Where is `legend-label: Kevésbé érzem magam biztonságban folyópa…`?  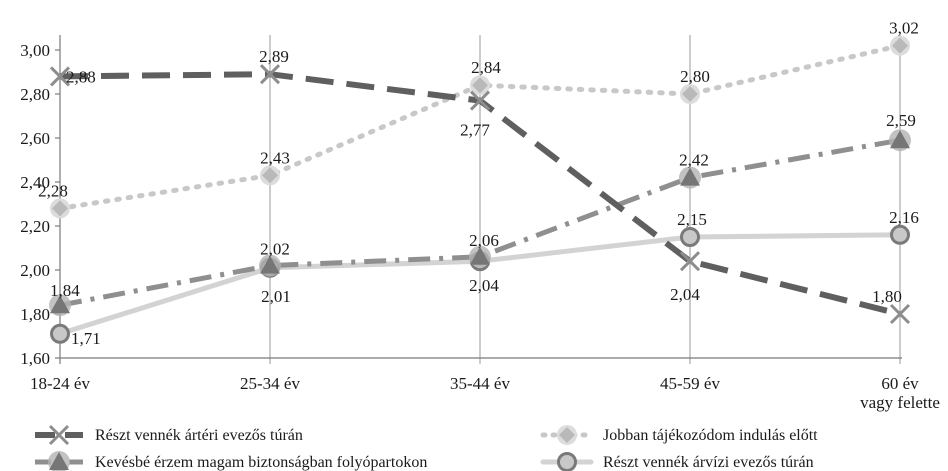 legend-label: Kevésbé érzem magam biztonságban folyópa… is located at coordinates (261, 462).